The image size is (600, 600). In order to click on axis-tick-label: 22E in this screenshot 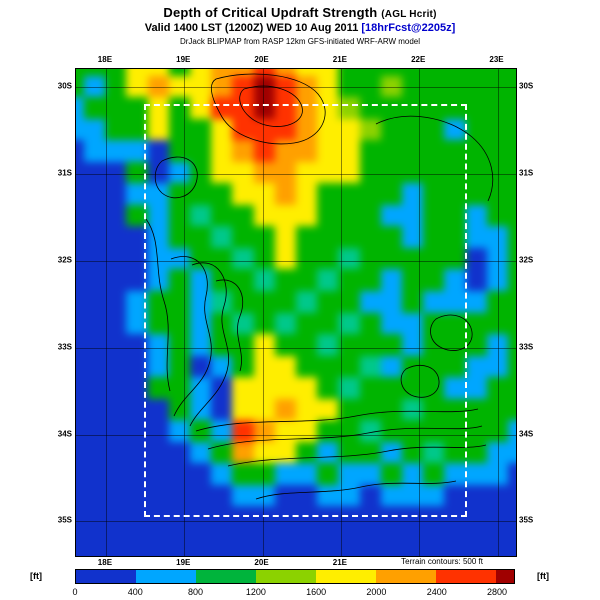, I will do `click(418, 59)`.